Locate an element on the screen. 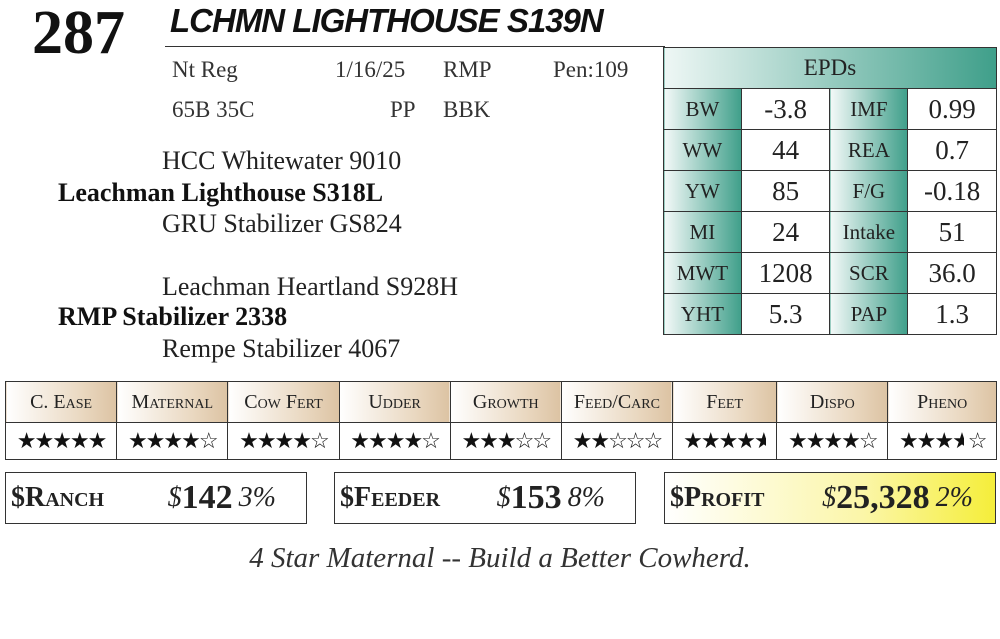 This screenshot has width=1000, height=639. registry: Nt Reg is located at coordinates (205, 69).